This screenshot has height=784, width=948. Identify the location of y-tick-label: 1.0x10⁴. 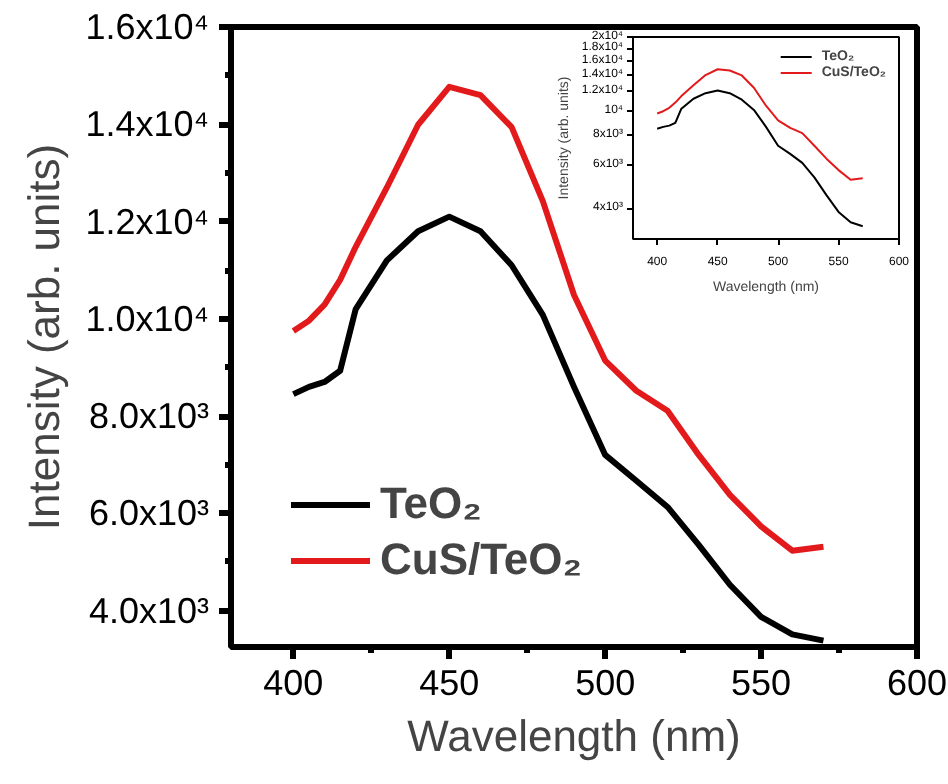
(147, 318).